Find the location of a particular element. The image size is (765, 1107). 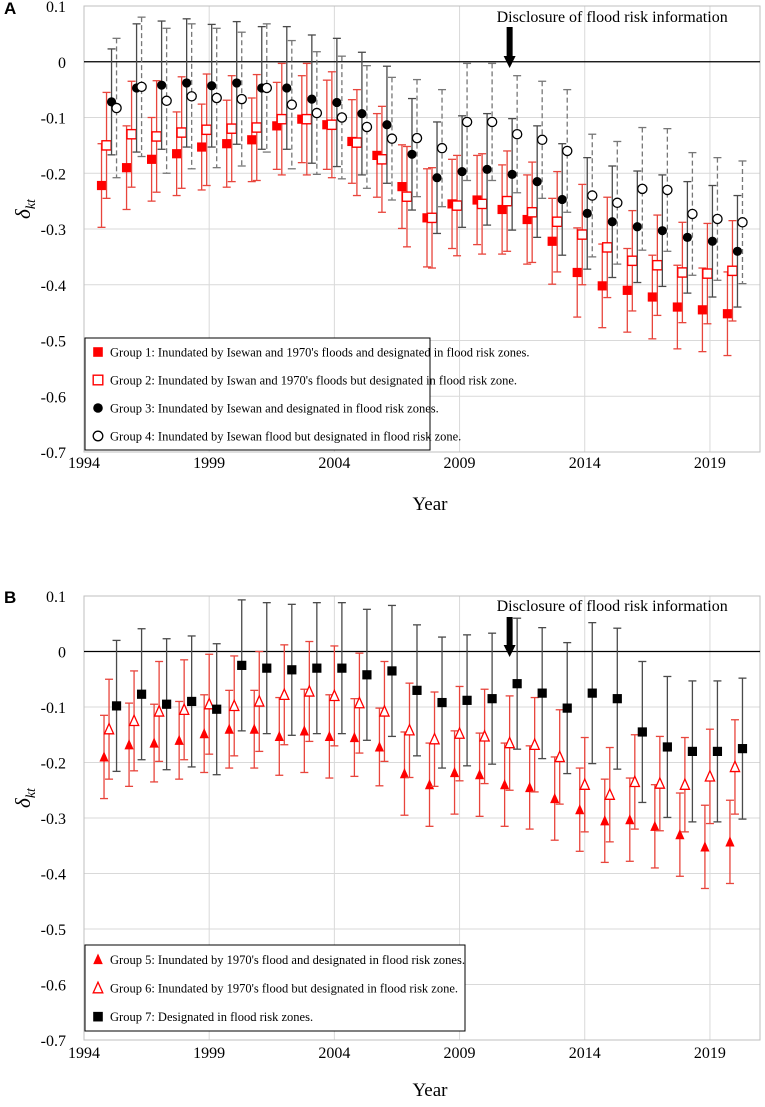

x-tick-label: 2004 is located at coordinates (334, 1053).